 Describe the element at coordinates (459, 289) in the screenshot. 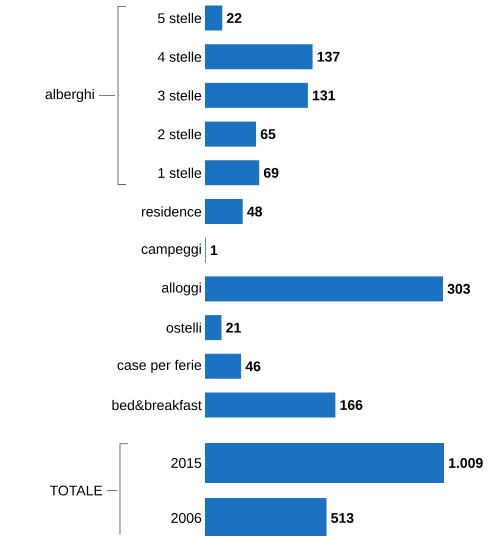

I see `data-label: 303` at that location.